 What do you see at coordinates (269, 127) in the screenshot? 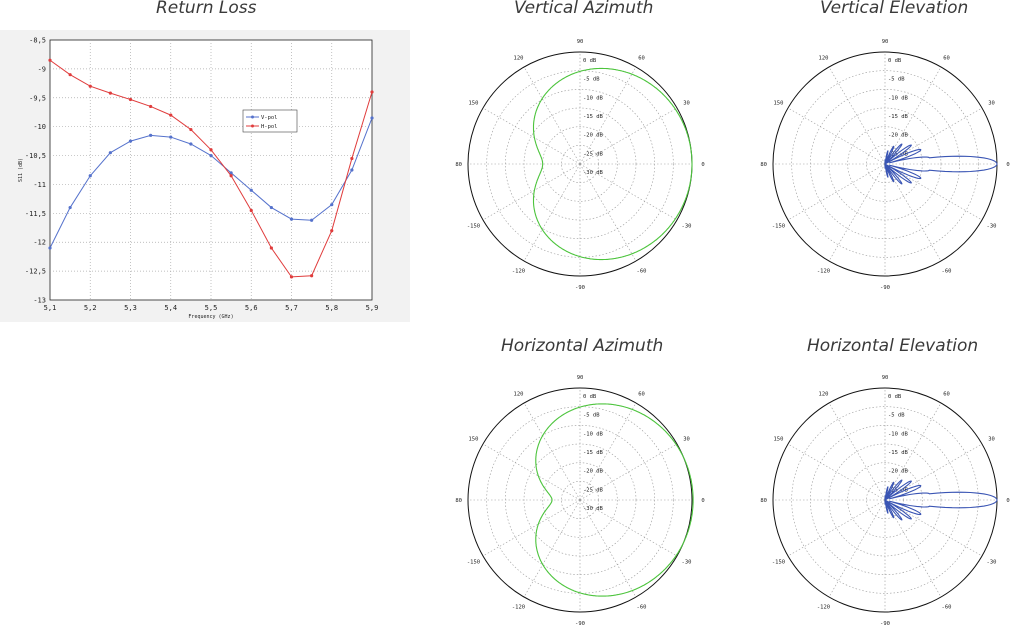
I see `legend-label: H-pol` at bounding box center [269, 127].